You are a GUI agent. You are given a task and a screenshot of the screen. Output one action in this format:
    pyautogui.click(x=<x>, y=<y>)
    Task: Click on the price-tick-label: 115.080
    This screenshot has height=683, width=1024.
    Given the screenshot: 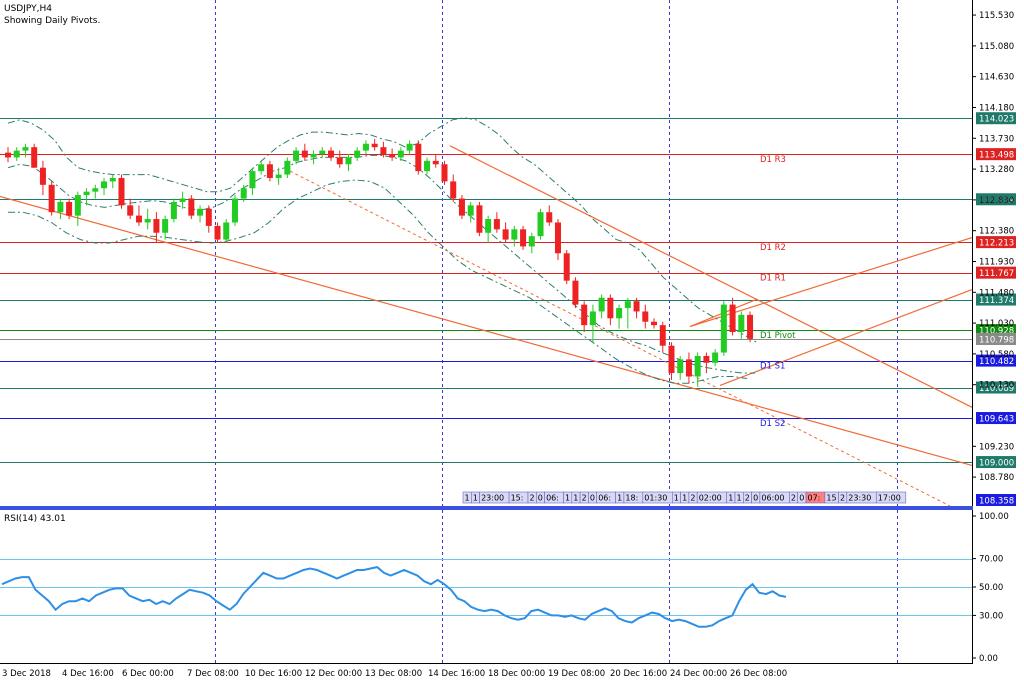 What is the action you would take?
    pyautogui.click(x=996, y=47)
    